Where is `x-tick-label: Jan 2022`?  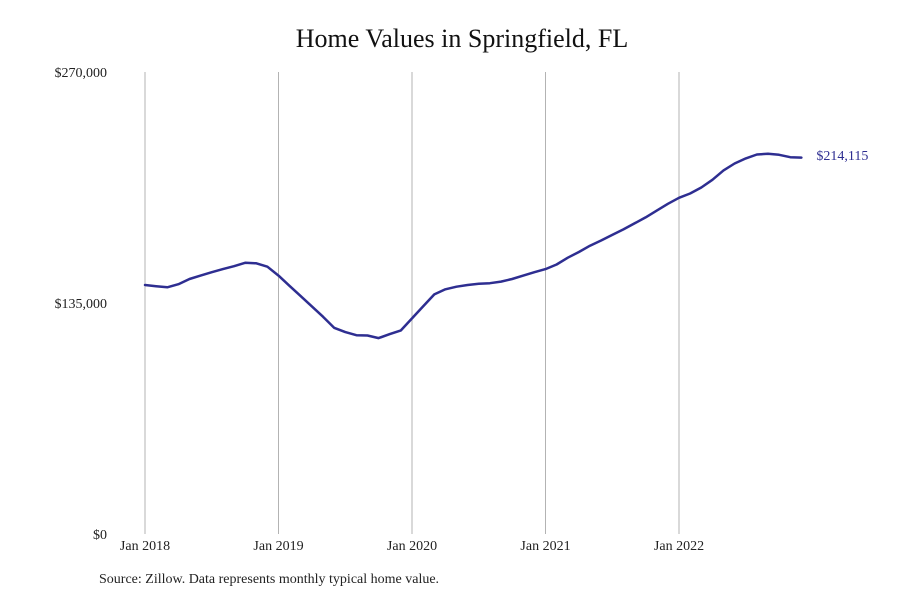 x-tick-label: Jan 2022 is located at coordinates (679, 546).